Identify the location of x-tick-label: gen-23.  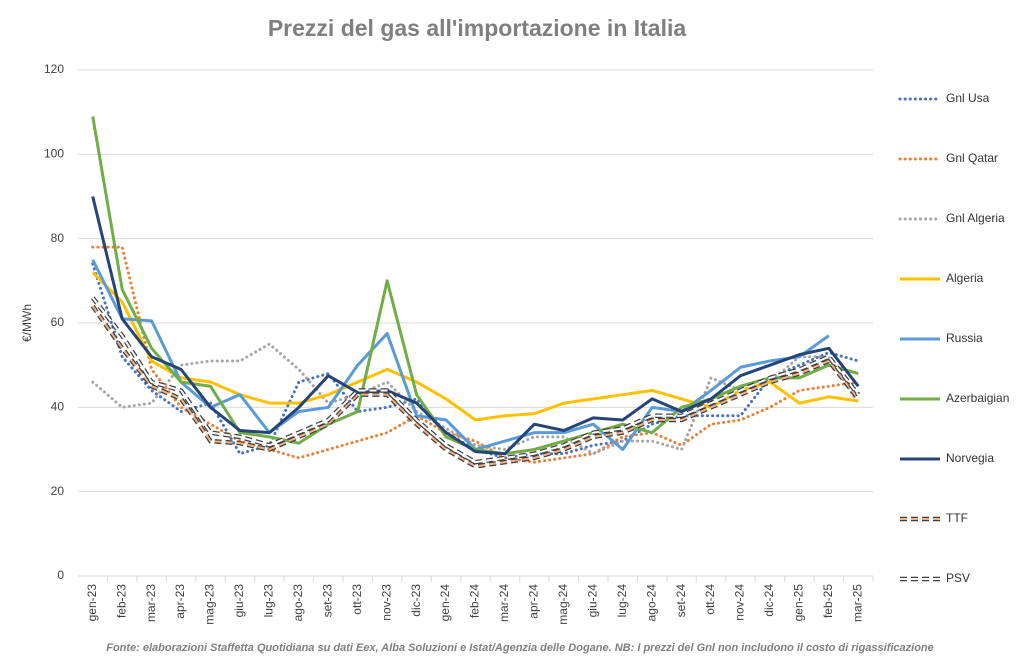
(92, 603).